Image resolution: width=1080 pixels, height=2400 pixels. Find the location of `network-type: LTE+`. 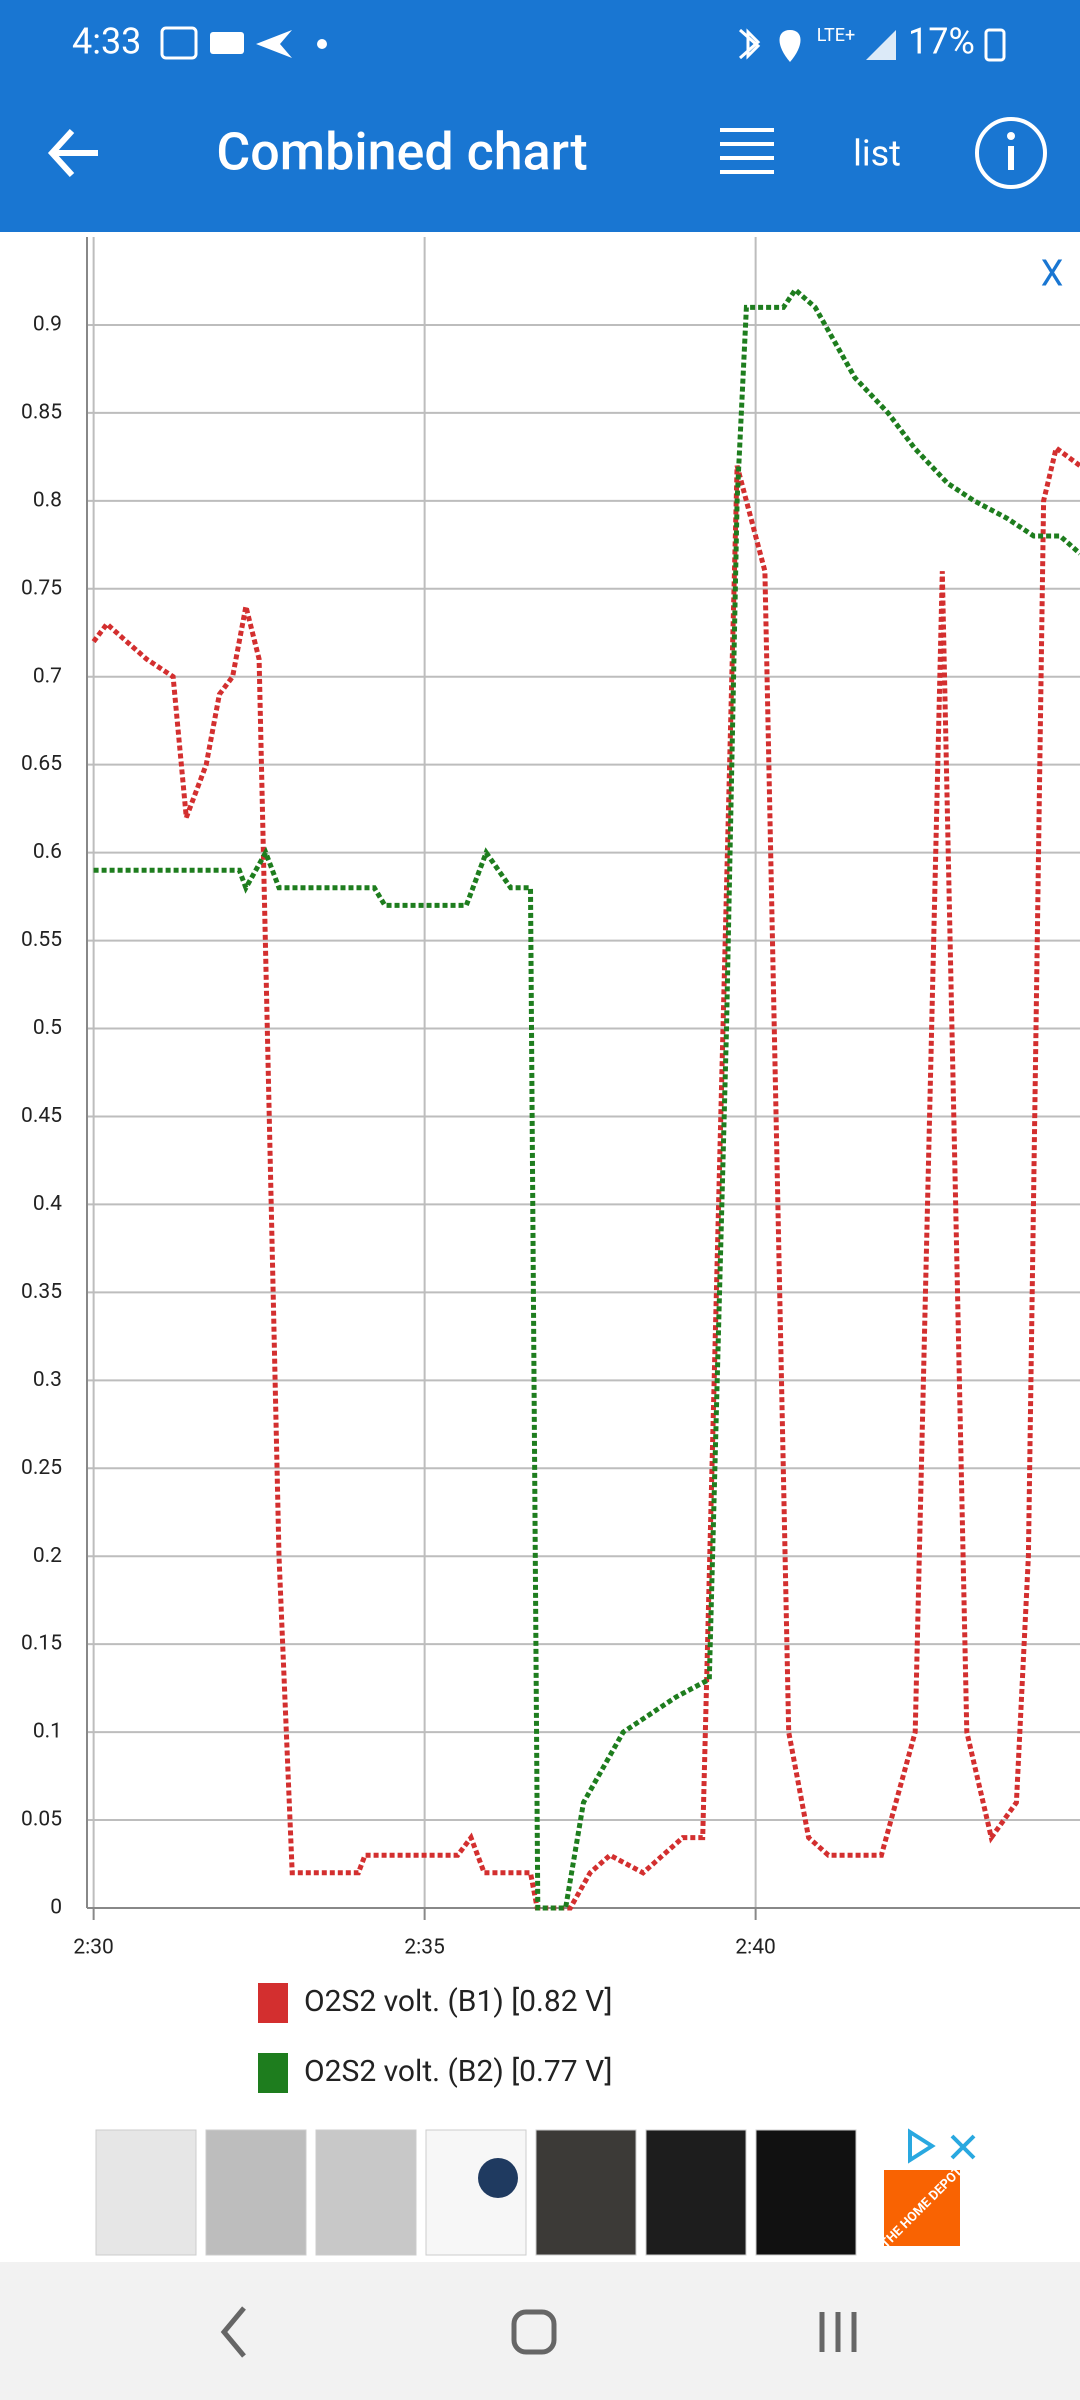

network-type: LTE+ is located at coordinates (836, 35).